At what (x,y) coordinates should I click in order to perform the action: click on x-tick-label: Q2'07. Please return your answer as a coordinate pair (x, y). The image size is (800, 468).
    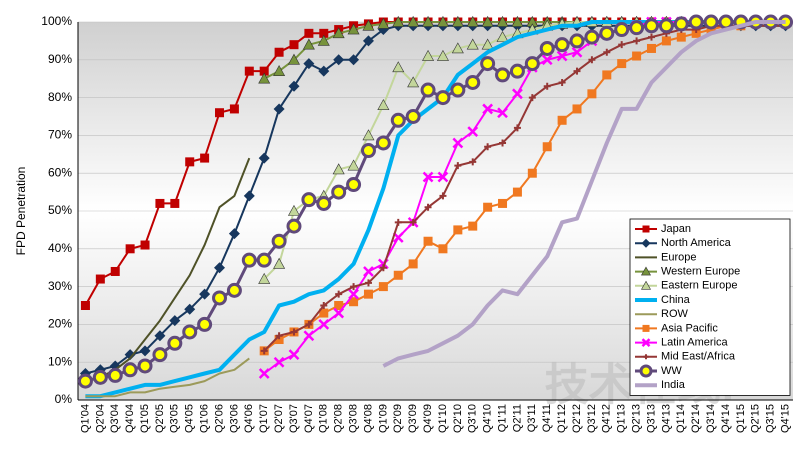
    Looking at the image, I should click on (279, 418).